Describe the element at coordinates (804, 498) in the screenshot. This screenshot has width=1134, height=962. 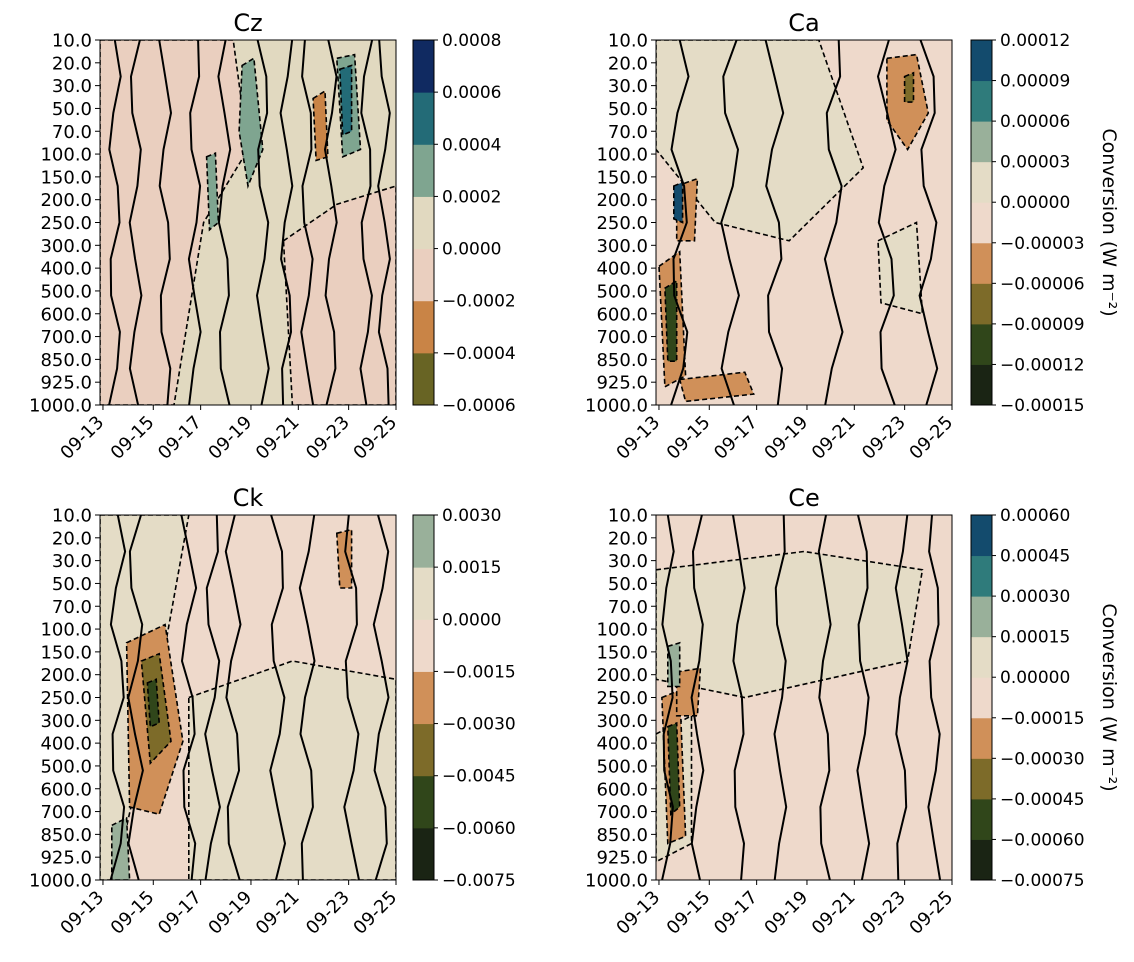
I see `panel-title: Ce` at that location.